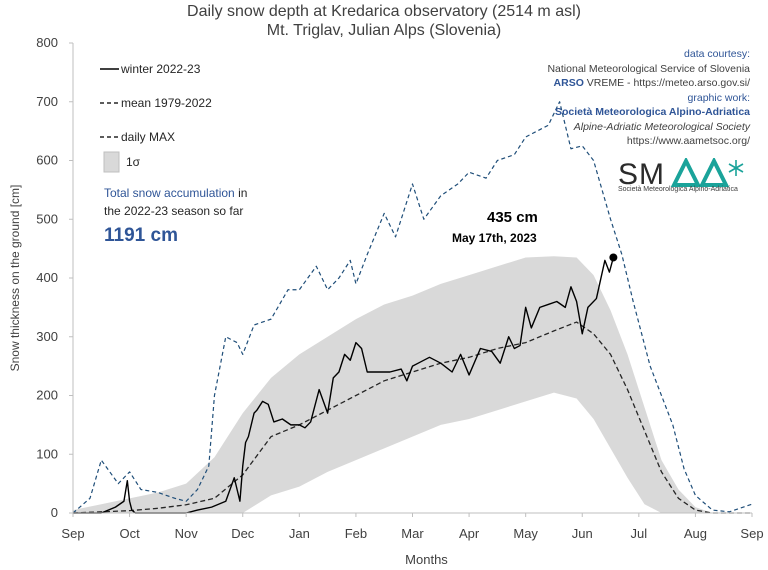 The height and width of the screenshot is (570, 768). Describe the element at coordinates (47, 42) in the screenshot. I see `y-tick-label: 800` at that location.